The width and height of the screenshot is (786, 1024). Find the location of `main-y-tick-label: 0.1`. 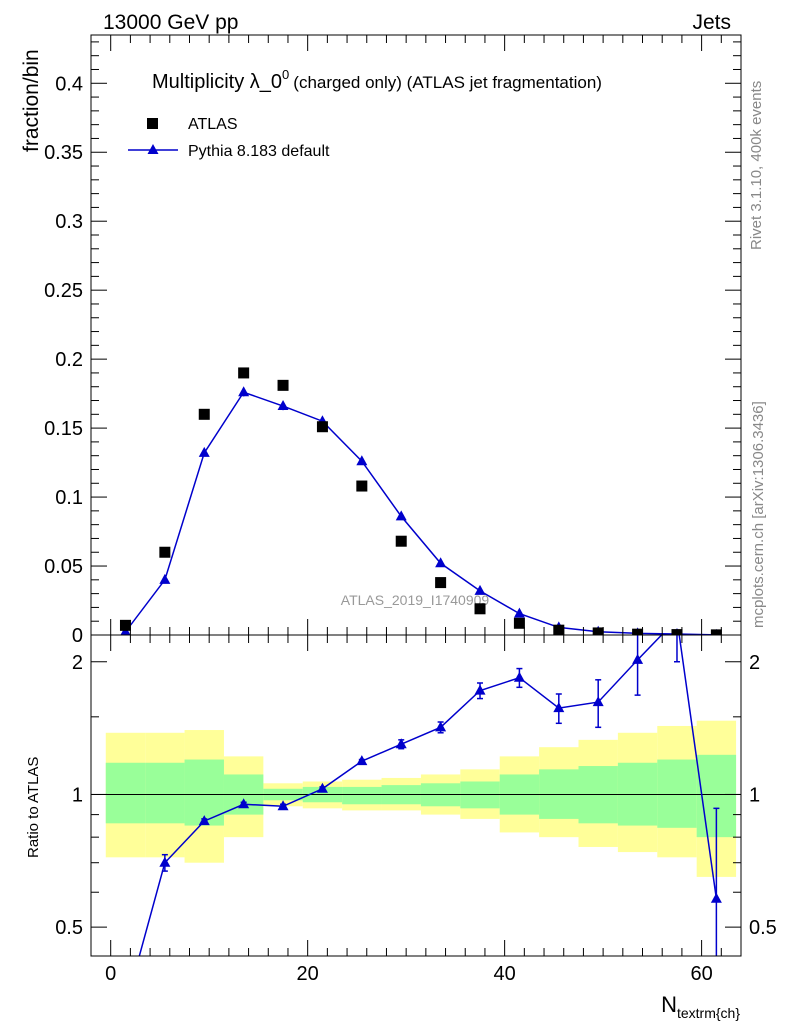

main-y-tick-label: 0.1 is located at coordinates (69, 498).